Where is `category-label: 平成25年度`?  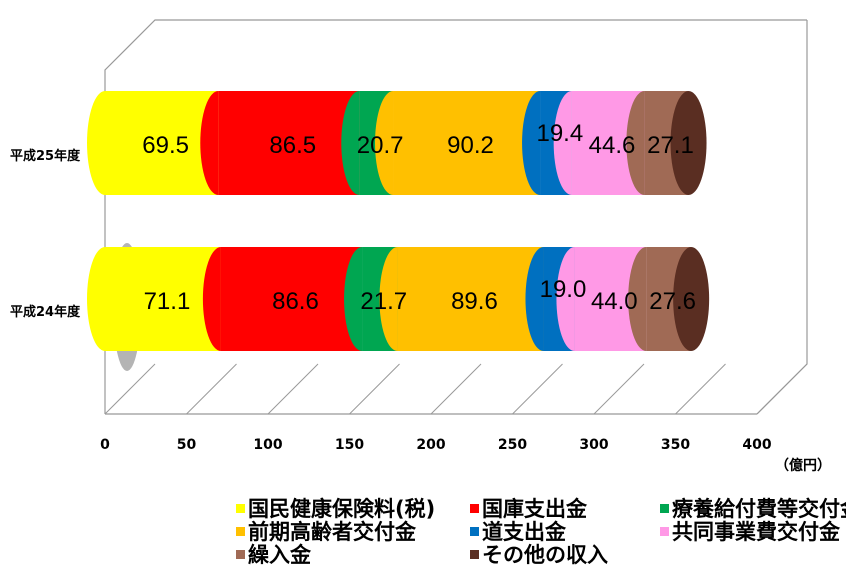 category-label: 平成25年度 is located at coordinates (45, 156).